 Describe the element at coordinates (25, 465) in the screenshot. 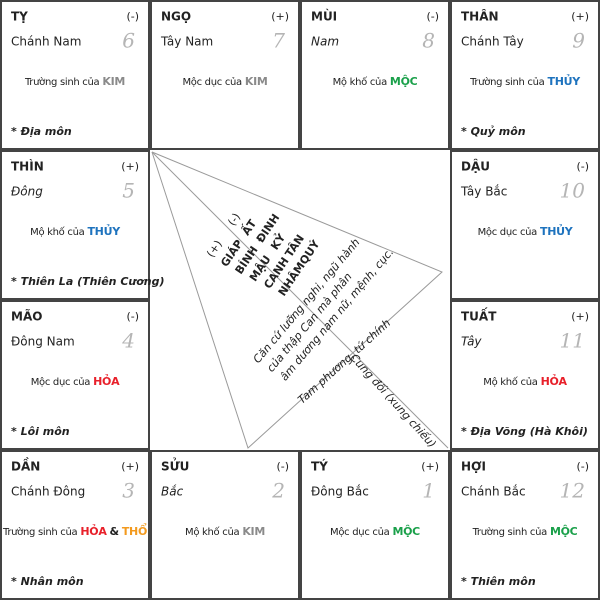

I see `branch: DẦN` at that location.